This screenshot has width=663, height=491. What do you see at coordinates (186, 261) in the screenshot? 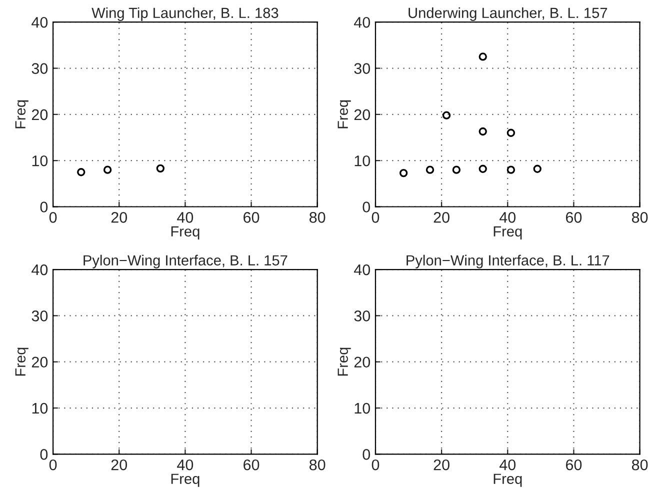
I see `chart-title: Pylon−Wing Interface, B. L. 157` at bounding box center [186, 261].